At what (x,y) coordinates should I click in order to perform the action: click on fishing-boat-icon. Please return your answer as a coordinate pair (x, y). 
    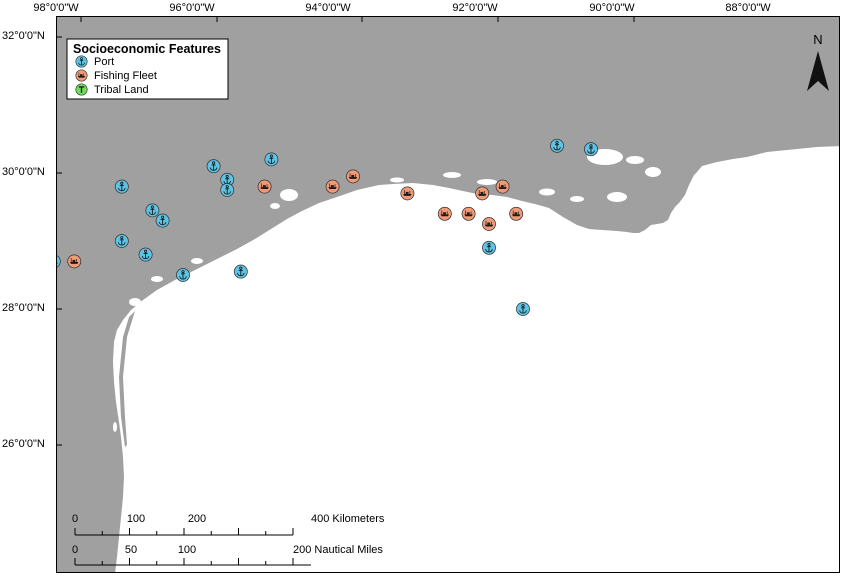
    Looking at the image, I should click on (81, 75).